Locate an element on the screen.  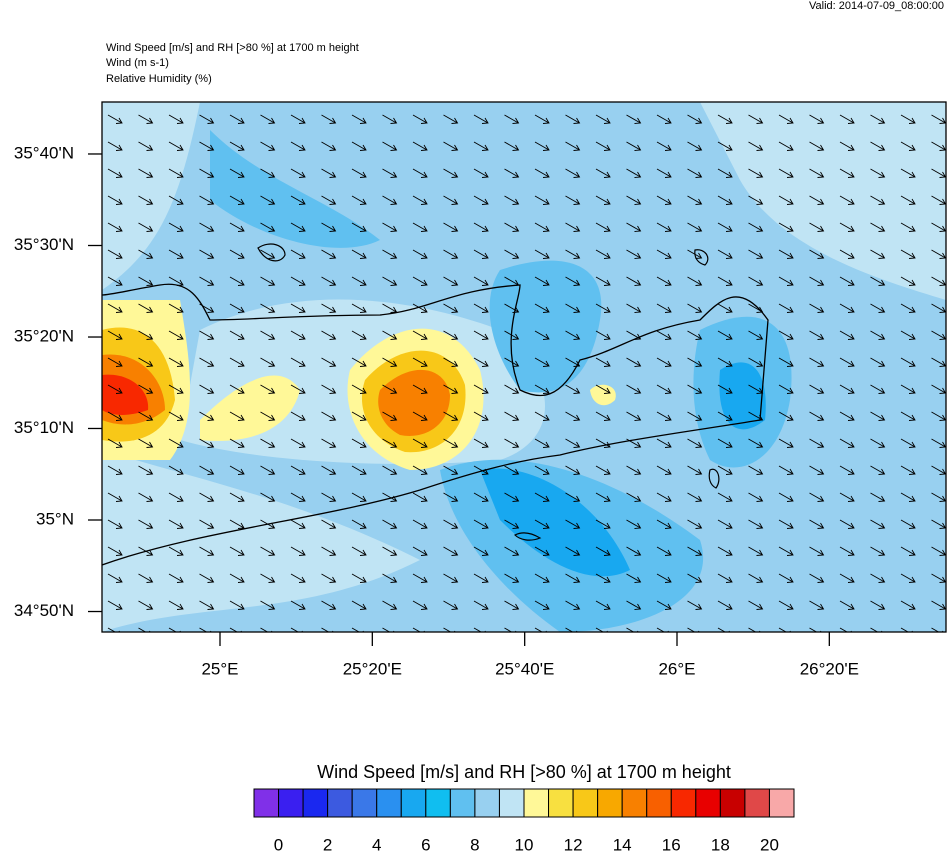
y-tick-label: 35°30'N is located at coordinates (44, 244).